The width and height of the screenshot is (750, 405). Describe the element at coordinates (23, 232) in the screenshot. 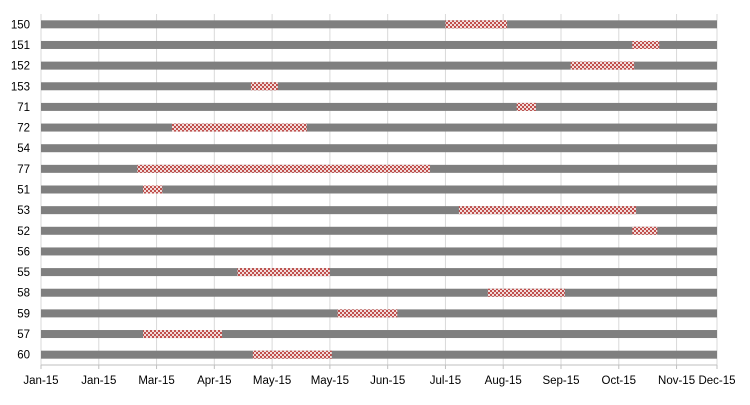

I see `y-category-label: 52` at that location.